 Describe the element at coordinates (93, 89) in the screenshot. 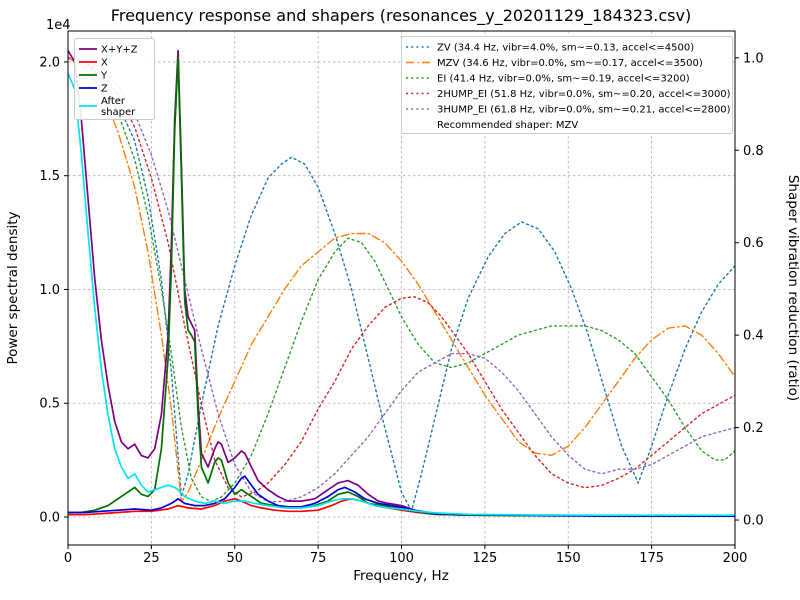

I see `legend-item-Z: Z` at that location.